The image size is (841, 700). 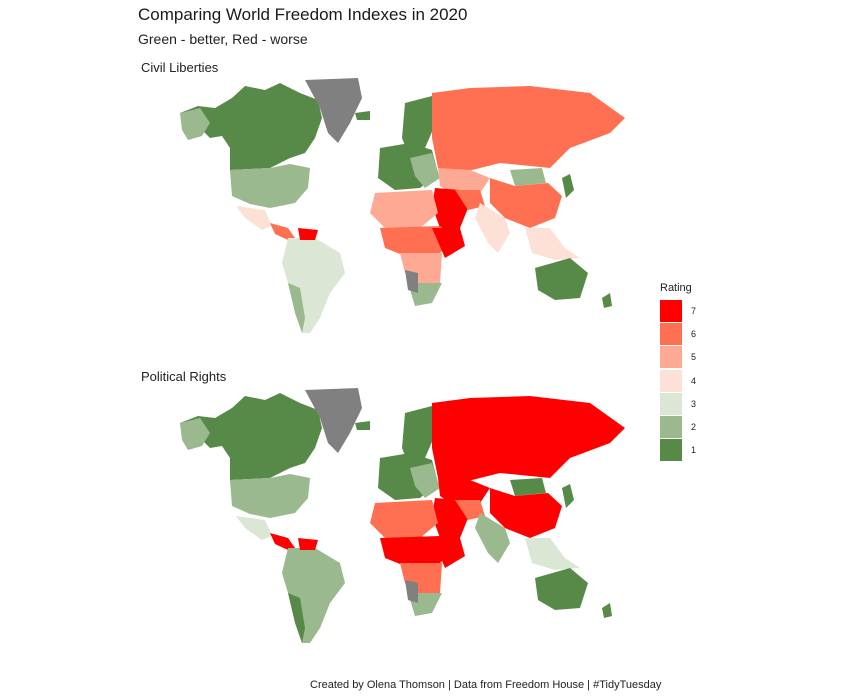 I want to click on legend-label: 7, so click(x=694, y=310).